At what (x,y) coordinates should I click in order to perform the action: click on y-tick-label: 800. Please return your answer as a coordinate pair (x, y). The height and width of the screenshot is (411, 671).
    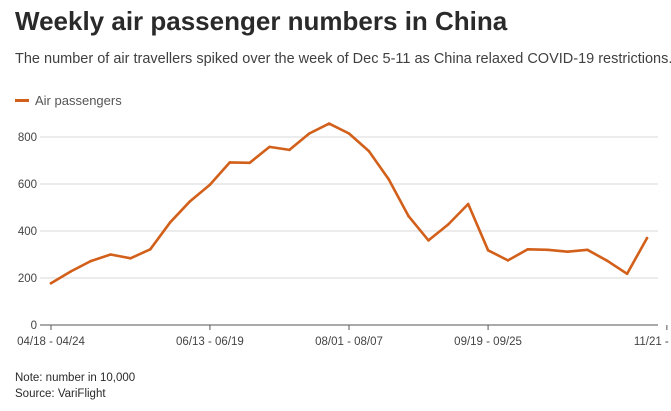
    Looking at the image, I should click on (27, 138).